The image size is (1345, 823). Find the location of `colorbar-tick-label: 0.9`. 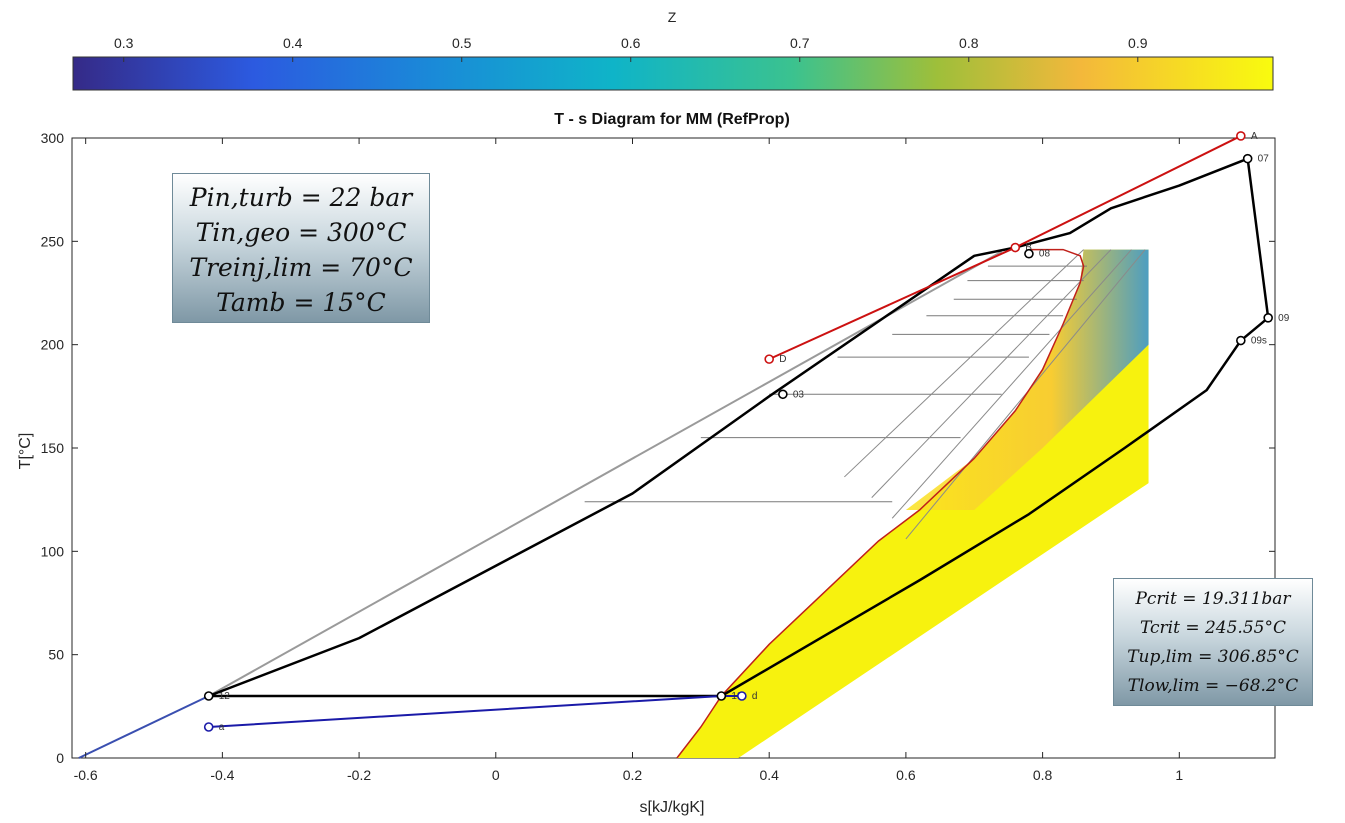

colorbar-tick-label: 0.9 is located at coordinates (1138, 43).